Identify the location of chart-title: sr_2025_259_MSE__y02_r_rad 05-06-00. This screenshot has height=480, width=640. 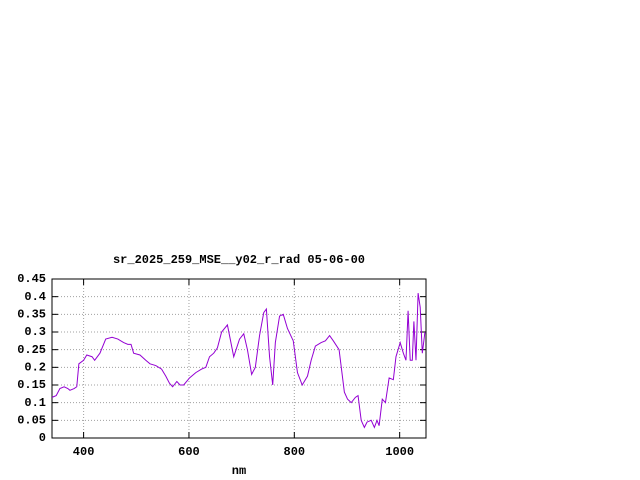
(239, 260).